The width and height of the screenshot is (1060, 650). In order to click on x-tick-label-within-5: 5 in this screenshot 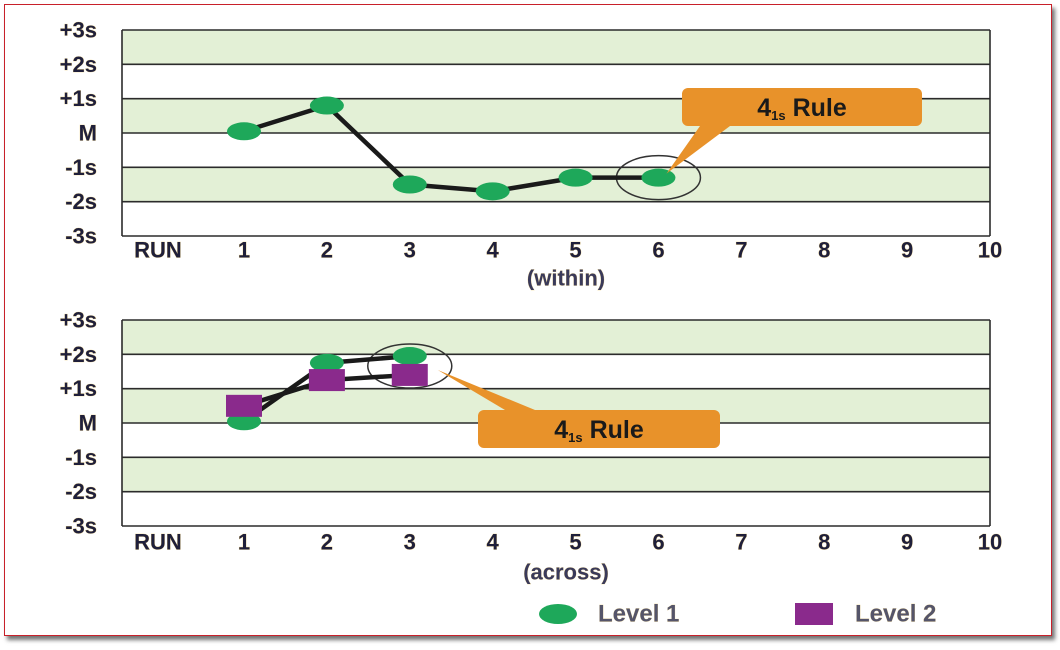, I will do `click(575, 250)`.